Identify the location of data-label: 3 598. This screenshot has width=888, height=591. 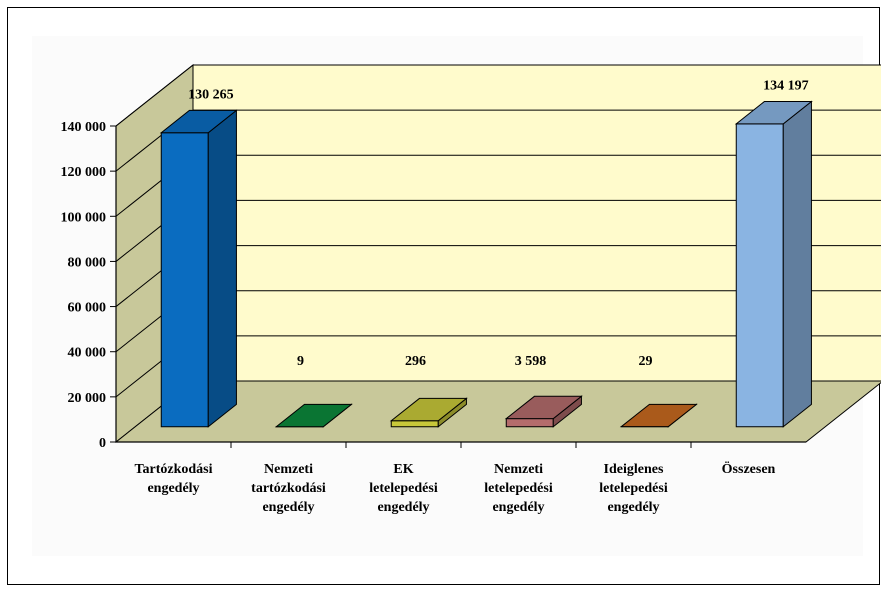
(531, 361).